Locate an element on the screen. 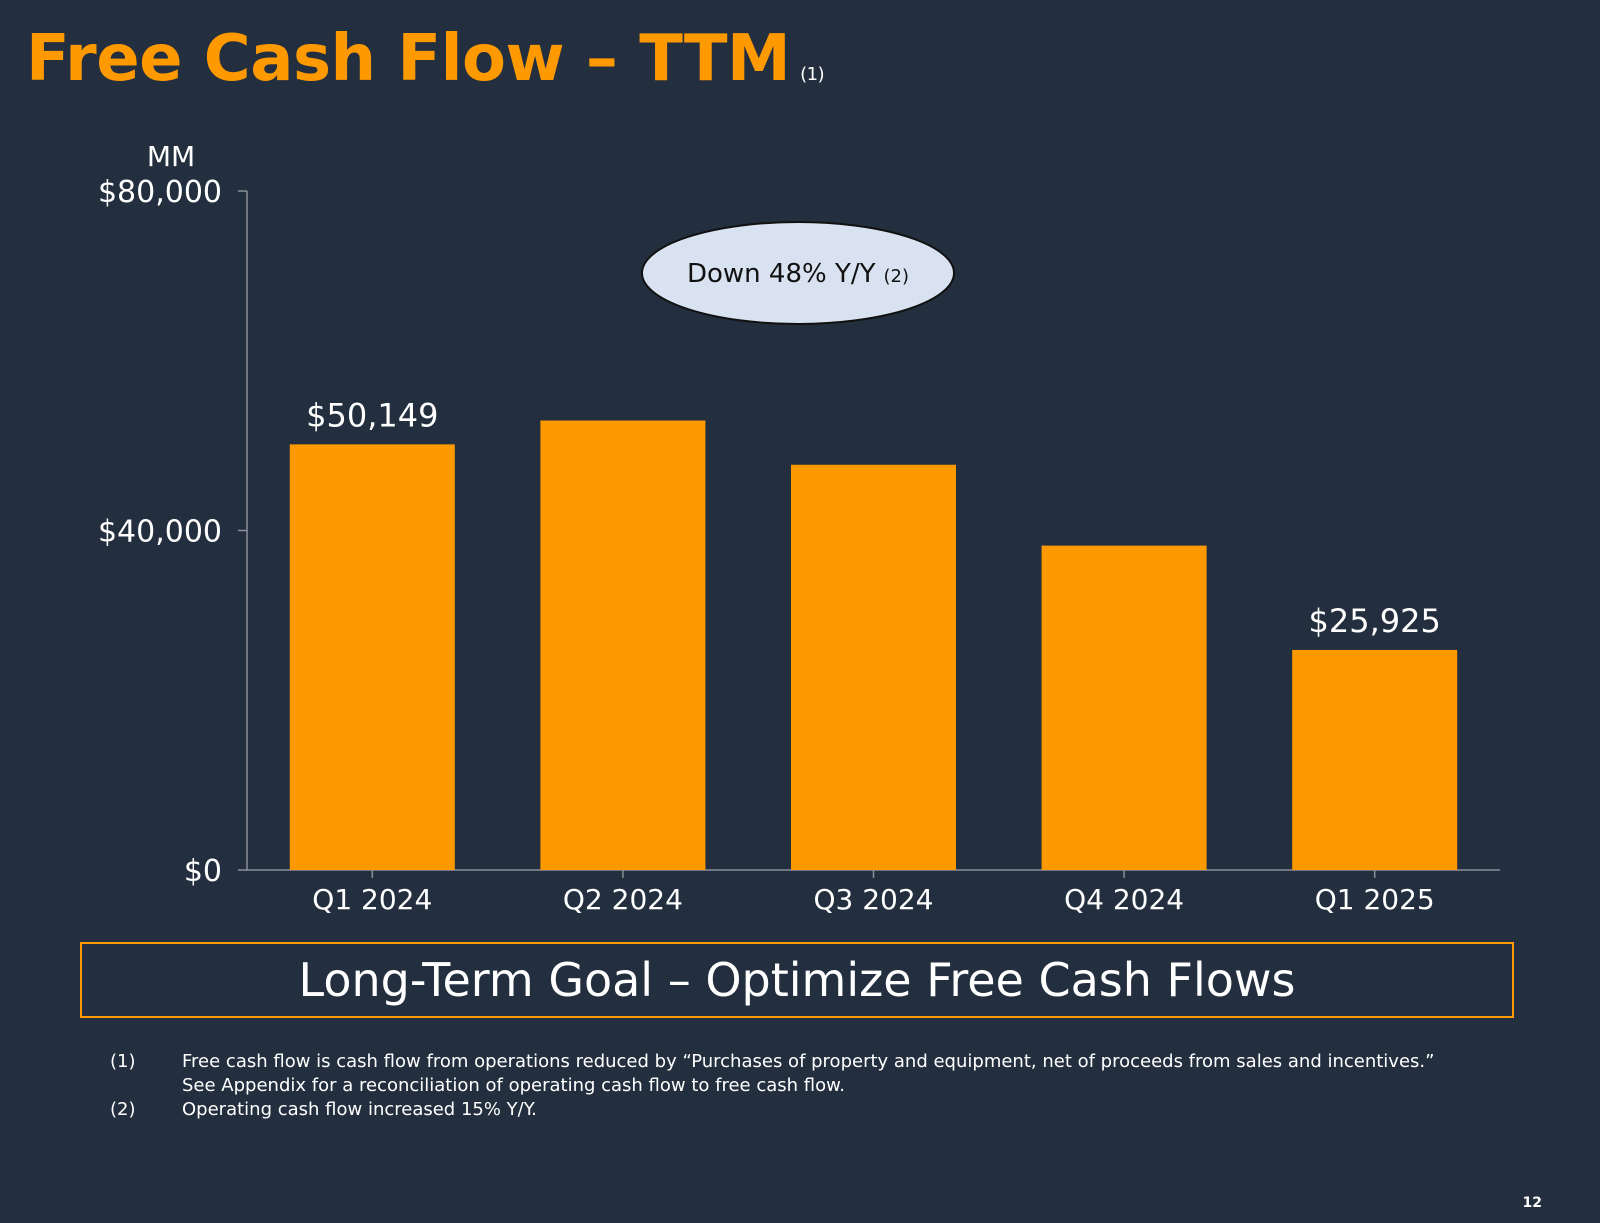  slide-title-text: Free Cash Flow – TTM is located at coordinates (408, 59).